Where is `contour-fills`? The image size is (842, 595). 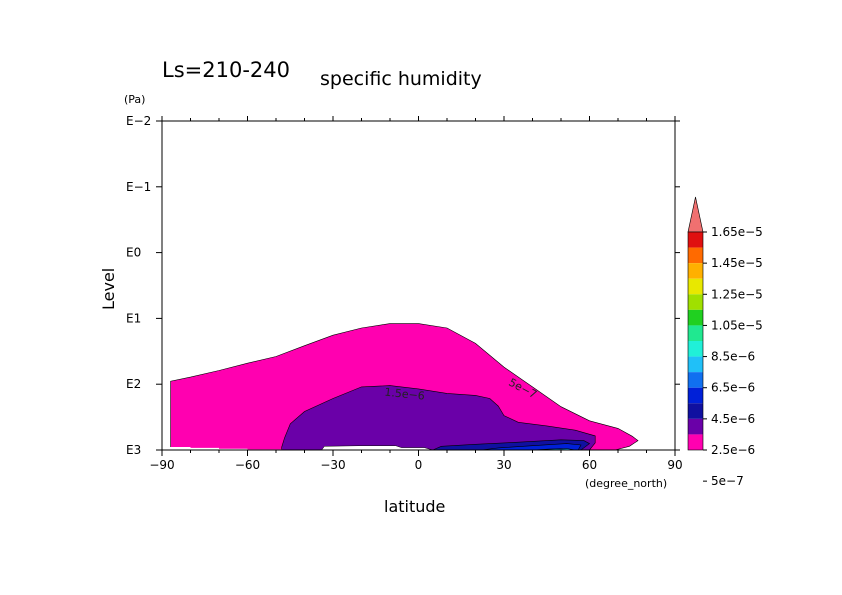
contour-fills is located at coordinates (403, 387).